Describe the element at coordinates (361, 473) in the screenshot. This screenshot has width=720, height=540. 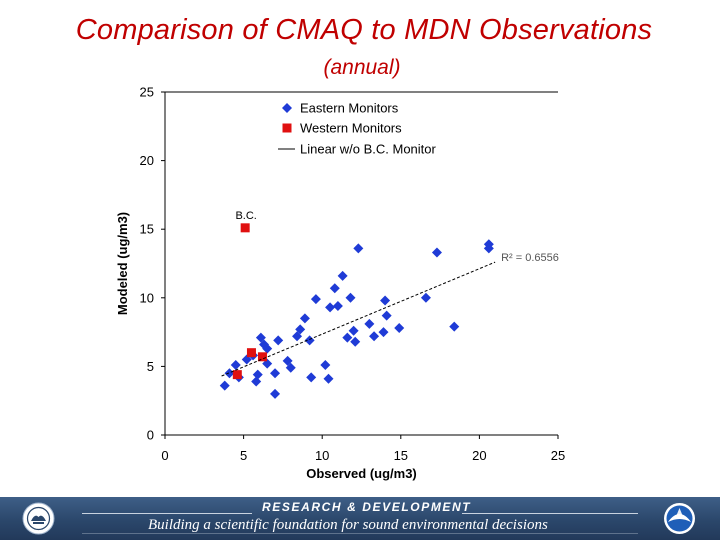
I see `x-axis-label: Observed (ug/m3)` at that location.